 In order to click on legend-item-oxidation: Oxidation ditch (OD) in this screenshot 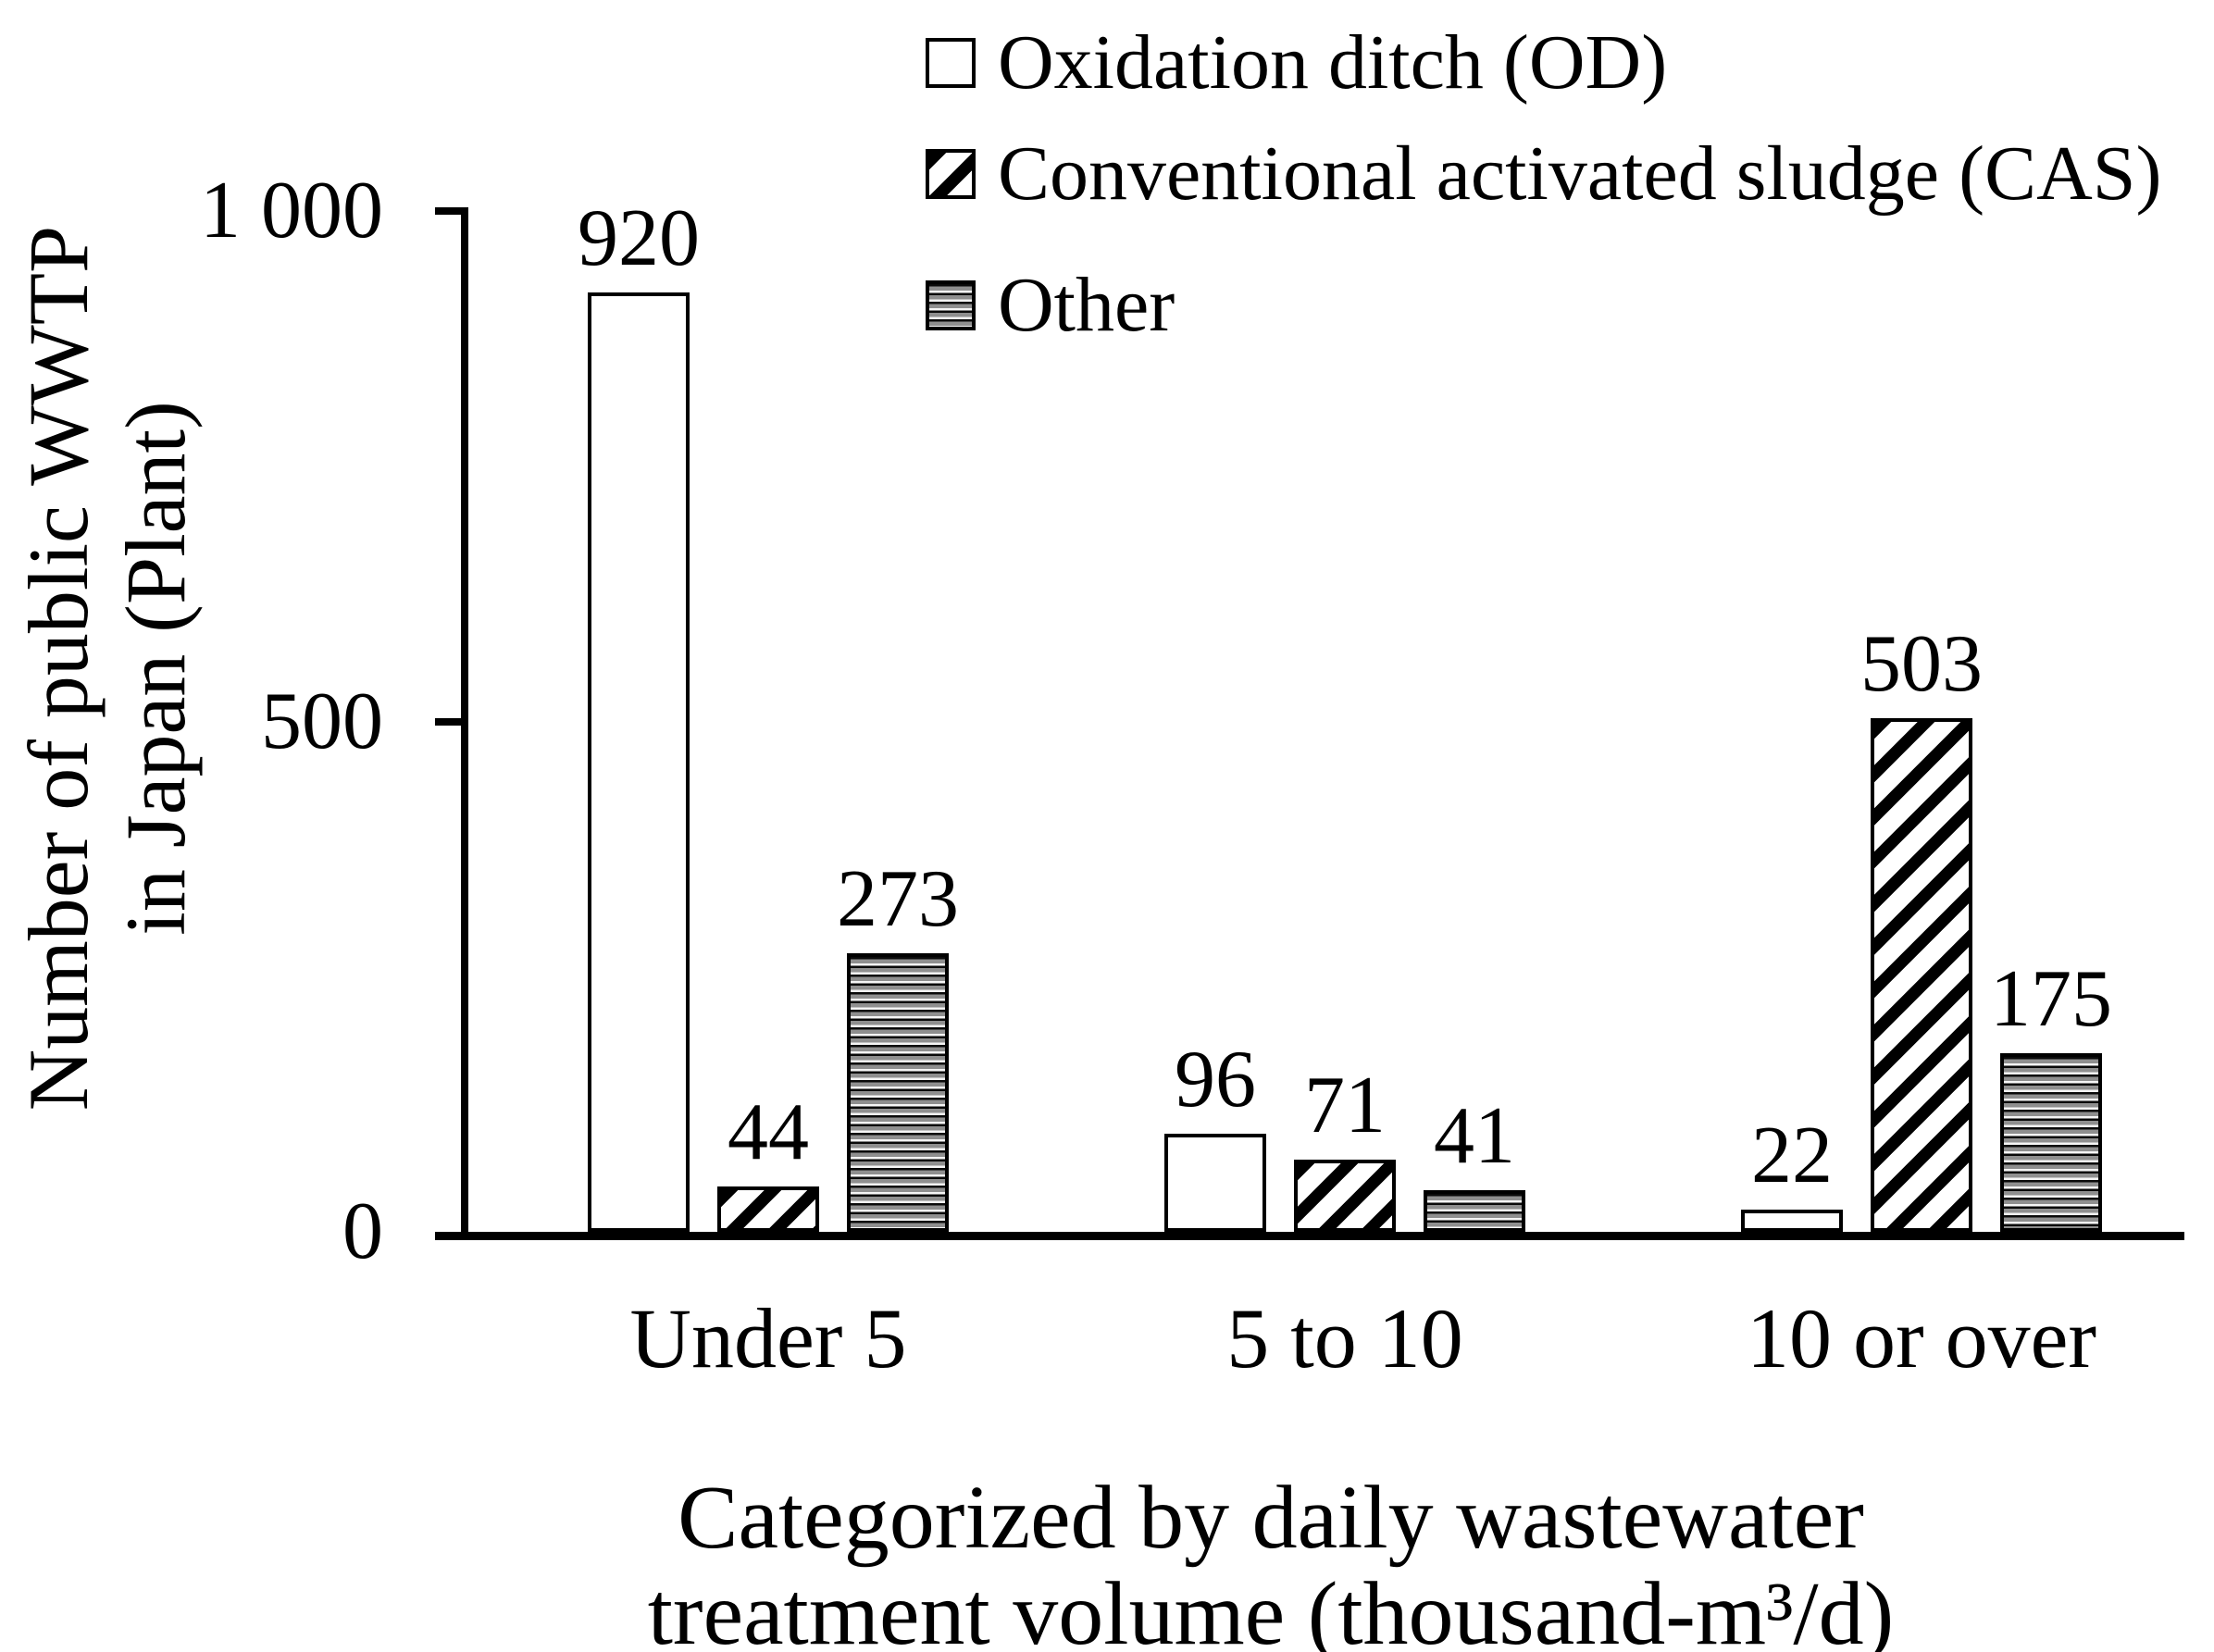, I will do `click(1296, 63)`.